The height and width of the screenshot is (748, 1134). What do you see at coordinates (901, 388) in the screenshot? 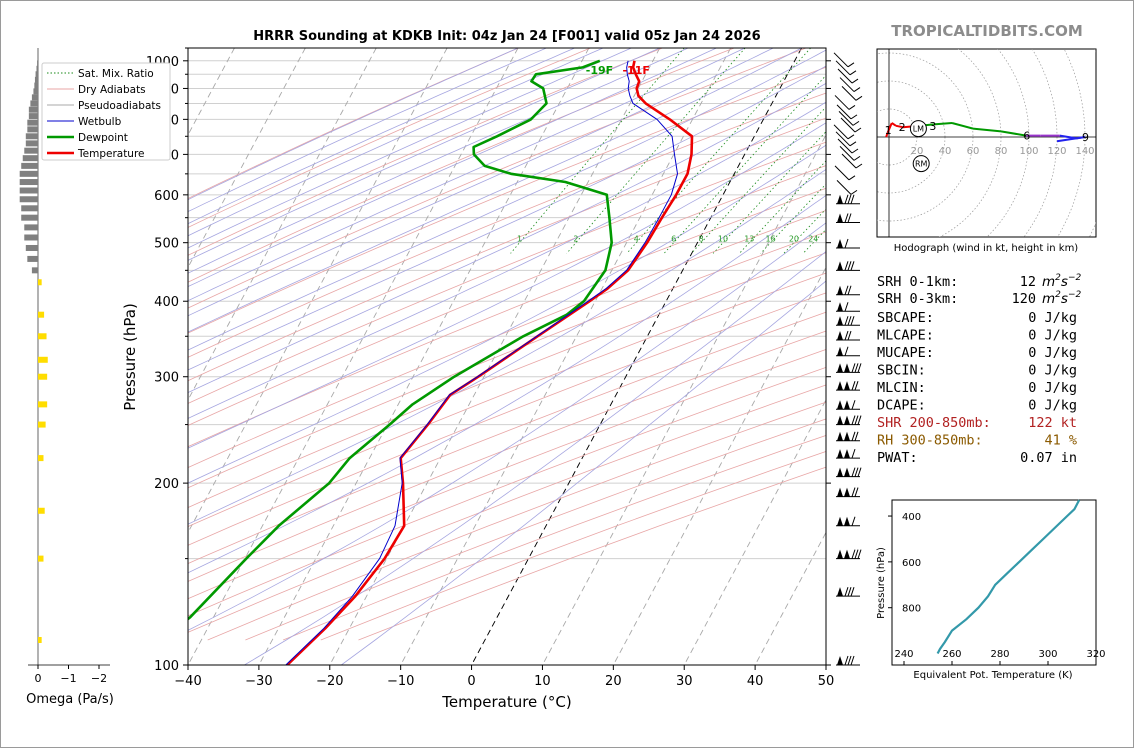
I see `param-label: MLCIN:` at bounding box center [901, 388].